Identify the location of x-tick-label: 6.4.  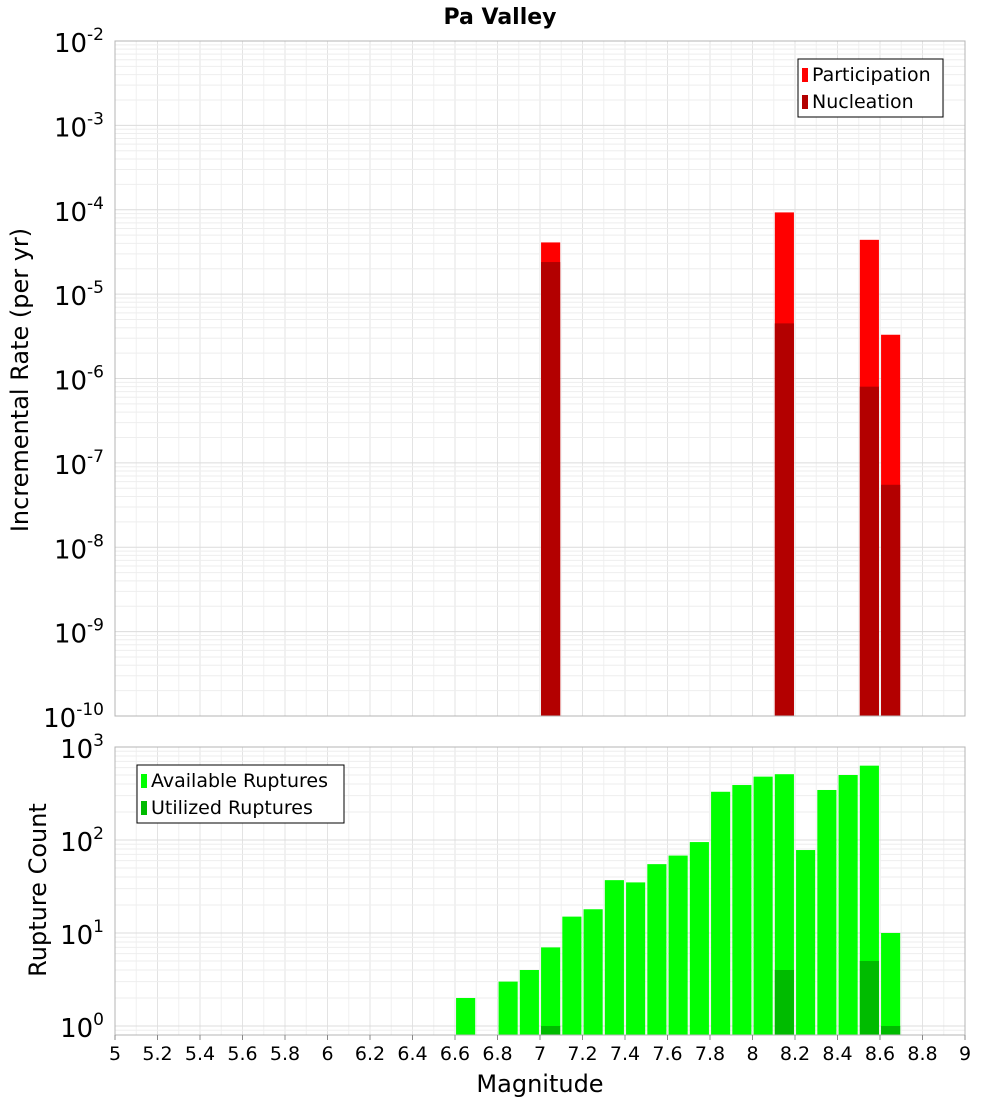
(412, 1054).